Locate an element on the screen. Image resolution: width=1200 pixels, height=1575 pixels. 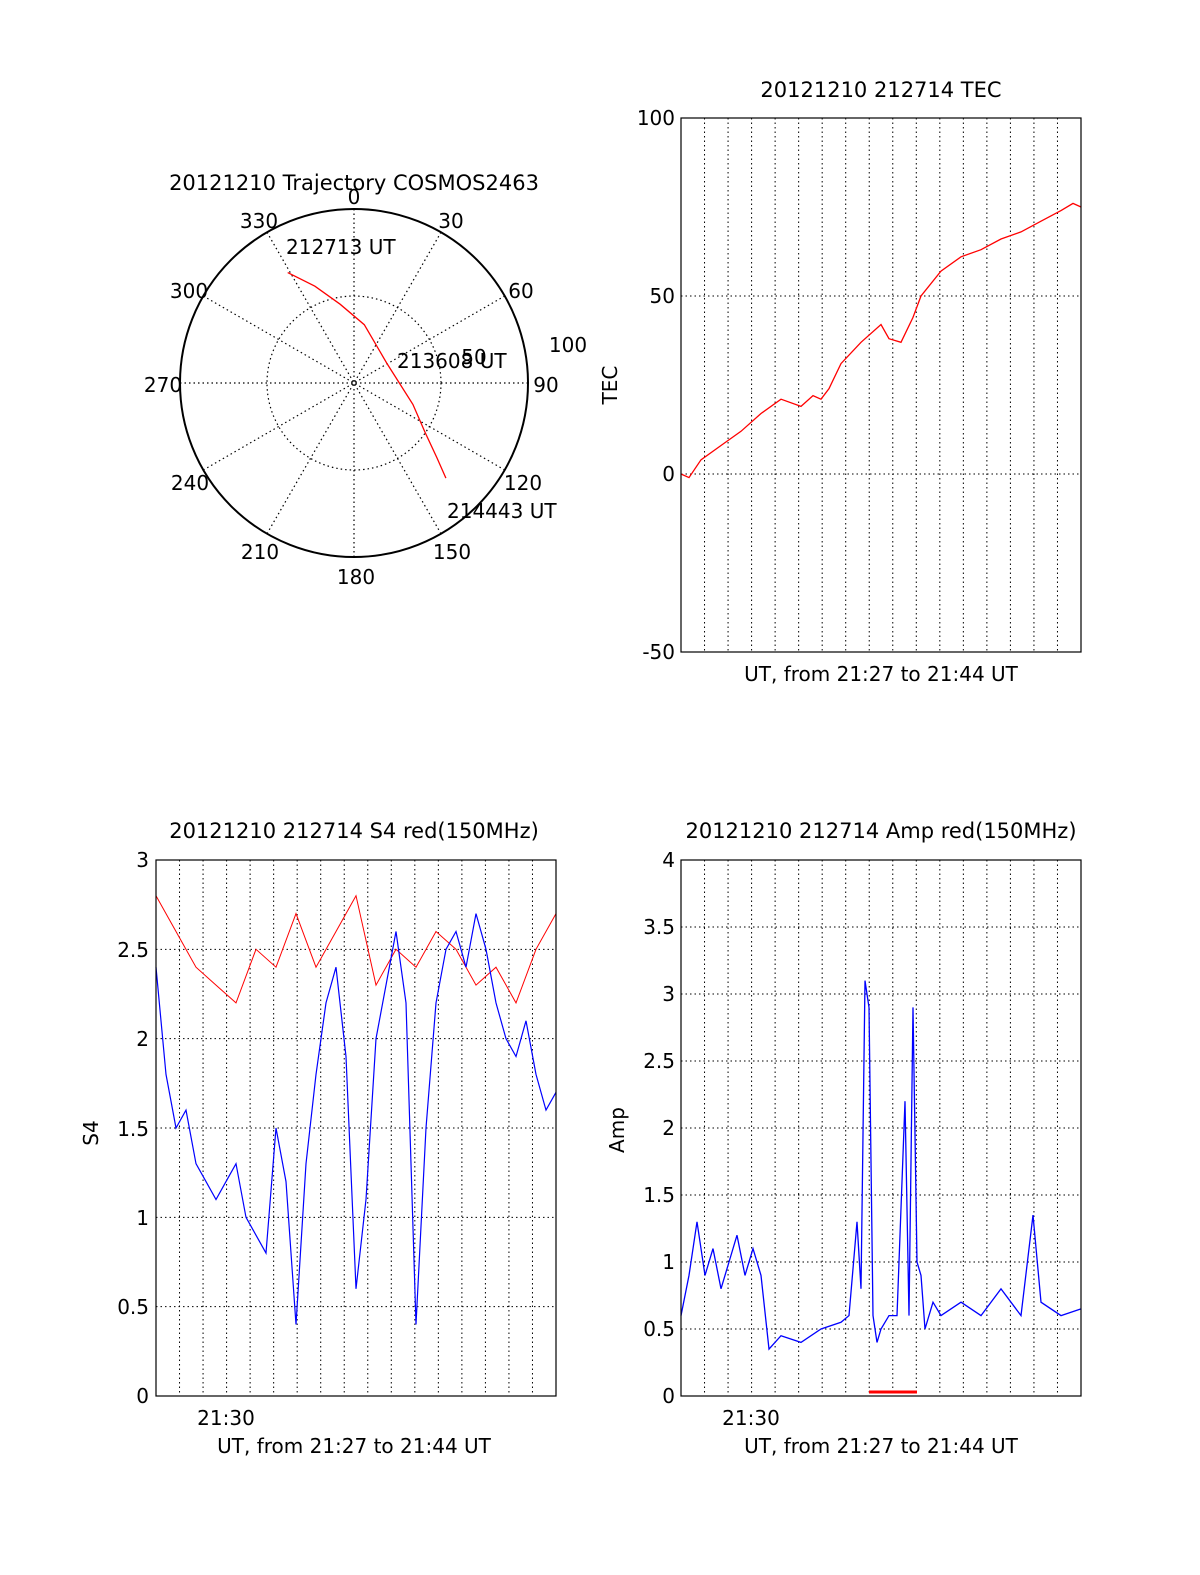
amp-ytick-label: 0 is located at coordinates (668, 1396).